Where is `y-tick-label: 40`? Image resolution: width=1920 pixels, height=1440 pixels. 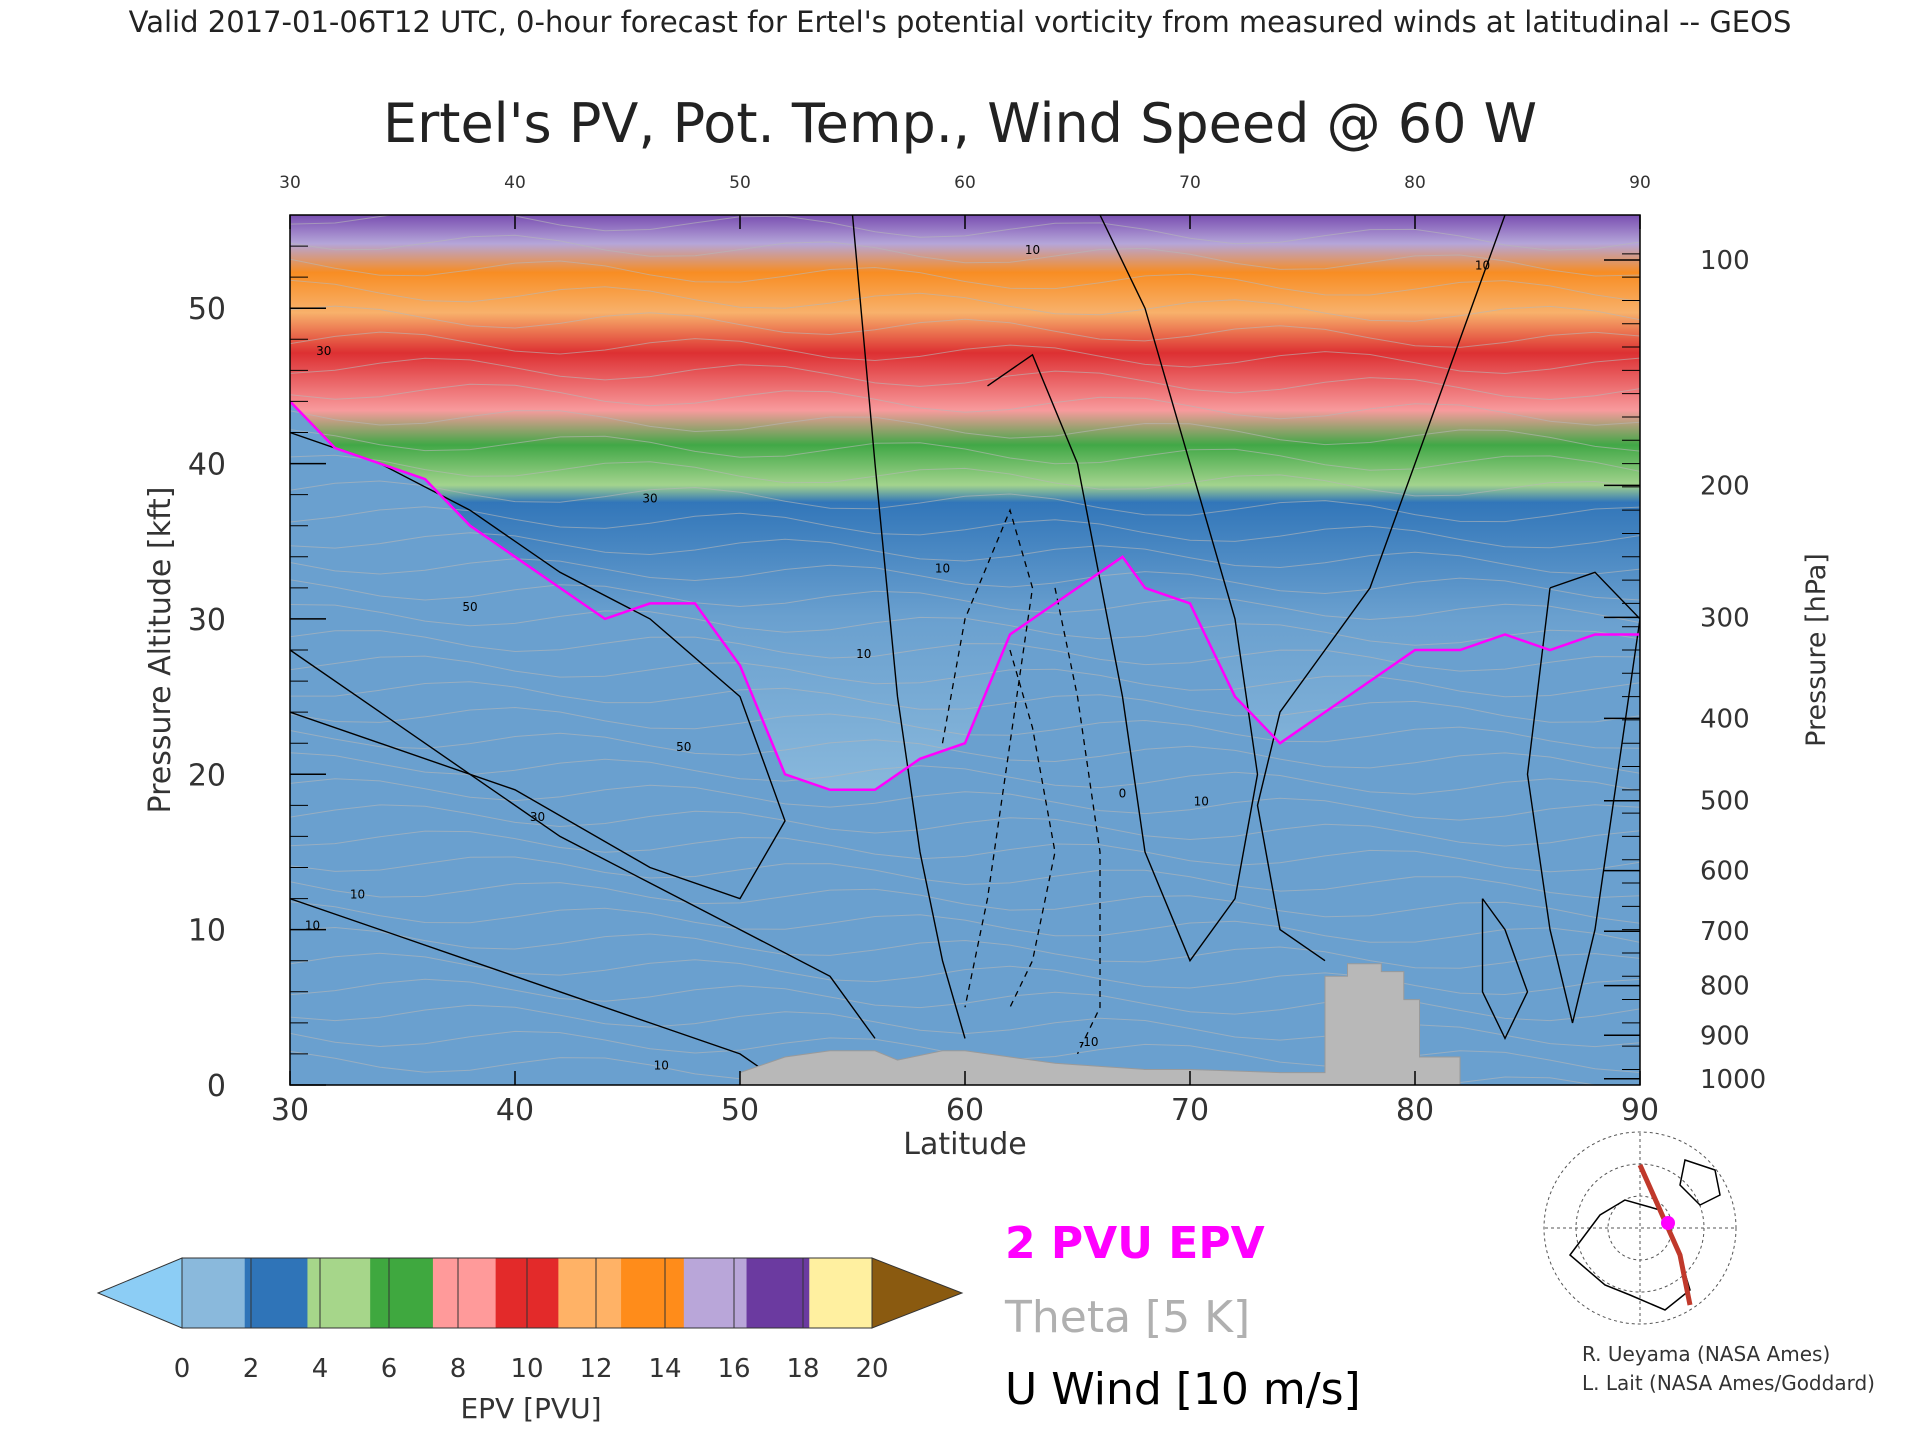 y-tick-label: 40 is located at coordinates (207, 465).